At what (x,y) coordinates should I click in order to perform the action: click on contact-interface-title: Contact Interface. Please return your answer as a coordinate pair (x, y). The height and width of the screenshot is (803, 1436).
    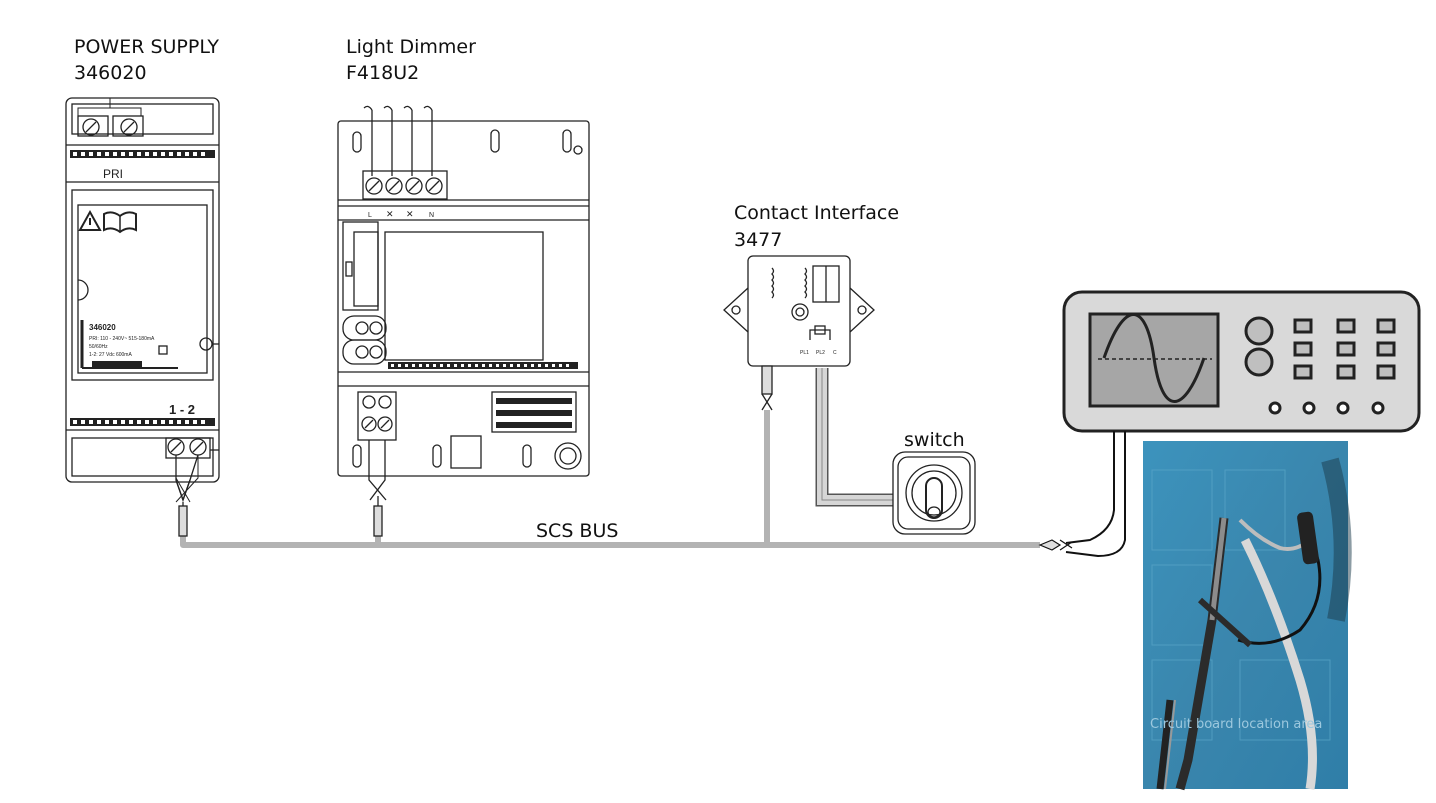
    Looking at the image, I should click on (817, 213).